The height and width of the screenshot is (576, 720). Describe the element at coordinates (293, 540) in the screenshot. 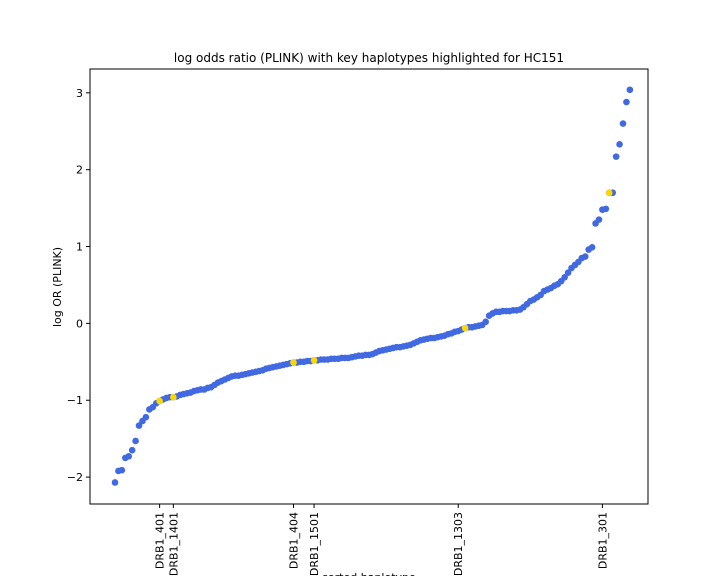

I see `x-tick-label: DRB1_404` at that location.